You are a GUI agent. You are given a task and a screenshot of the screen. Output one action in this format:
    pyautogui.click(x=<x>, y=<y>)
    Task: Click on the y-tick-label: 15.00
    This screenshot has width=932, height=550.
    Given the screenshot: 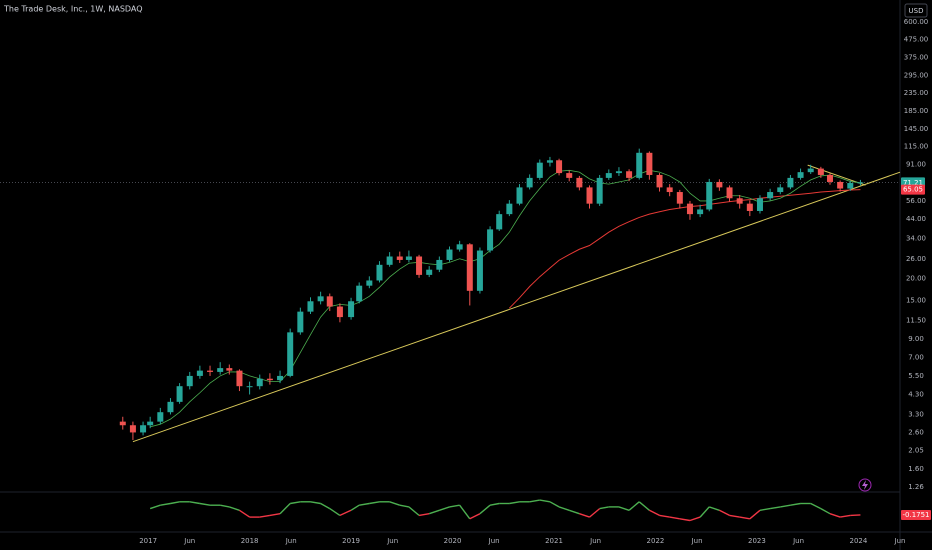 What is the action you would take?
    pyautogui.click(x=916, y=300)
    